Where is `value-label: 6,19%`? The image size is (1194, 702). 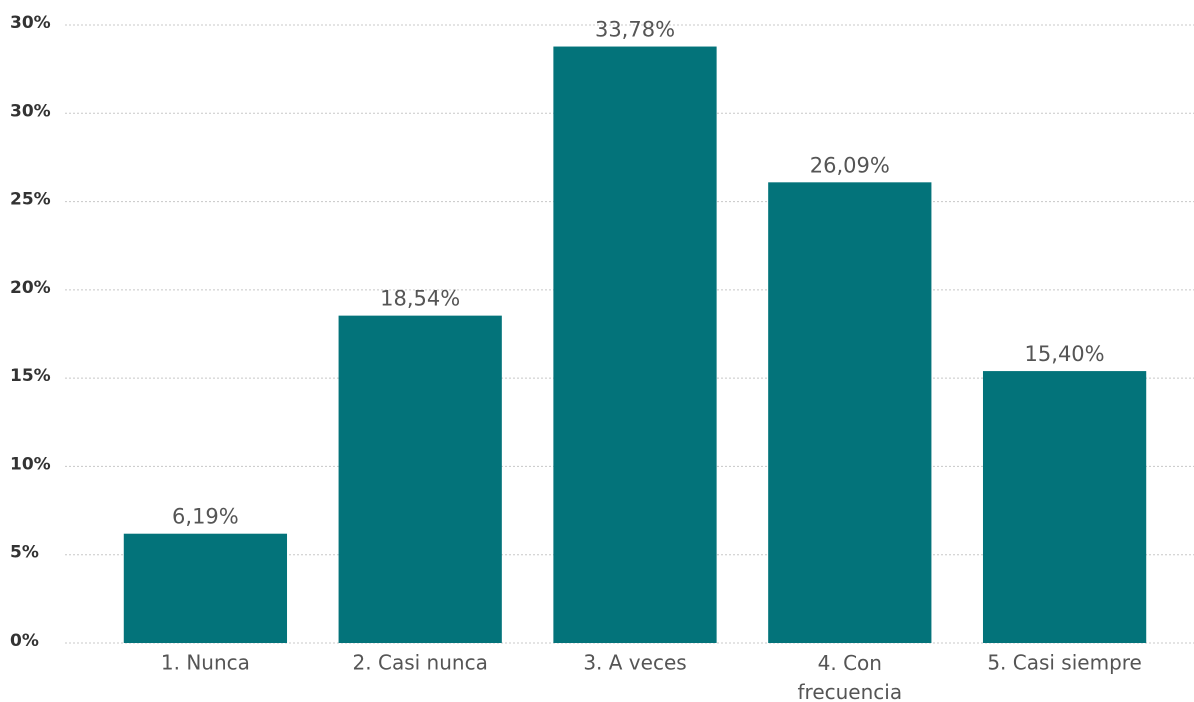 value-label: 6,19% is located at coordinates (205, 517).